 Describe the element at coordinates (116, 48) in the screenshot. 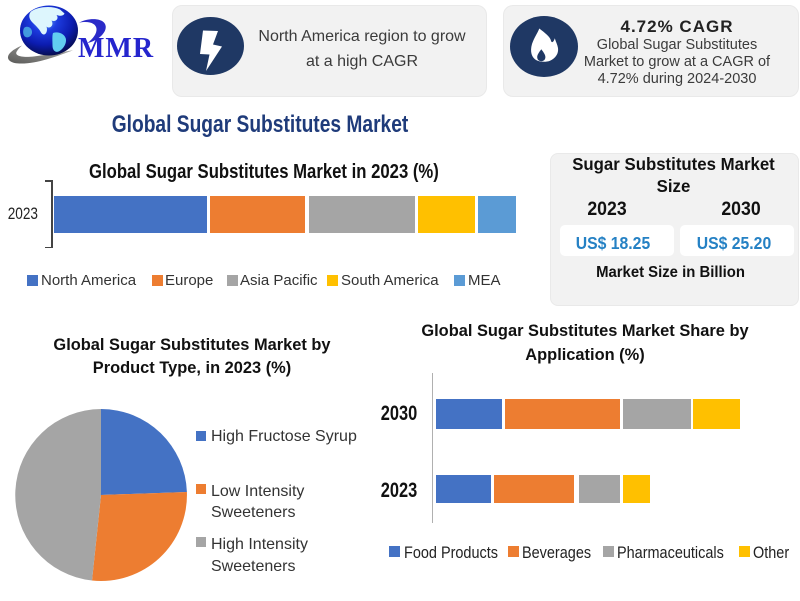

I see `svg-text: MMR` at that location.